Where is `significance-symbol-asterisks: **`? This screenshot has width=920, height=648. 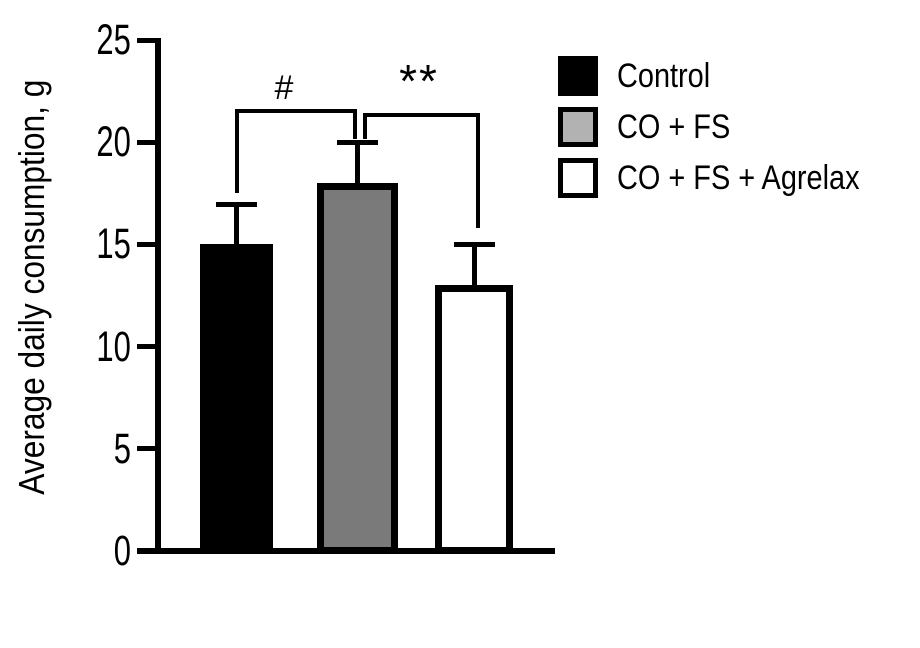
significance-symbol-asterisks: ** is located at coordinates (419, 81).